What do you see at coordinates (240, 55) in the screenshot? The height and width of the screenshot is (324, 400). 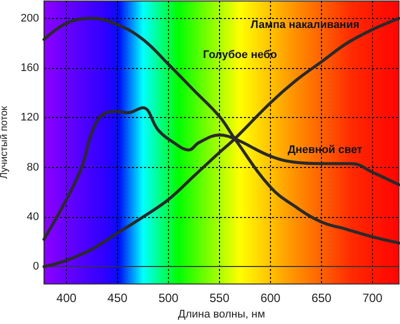 I see `annotation: Голубое небо` at bounding box center [240, 55].